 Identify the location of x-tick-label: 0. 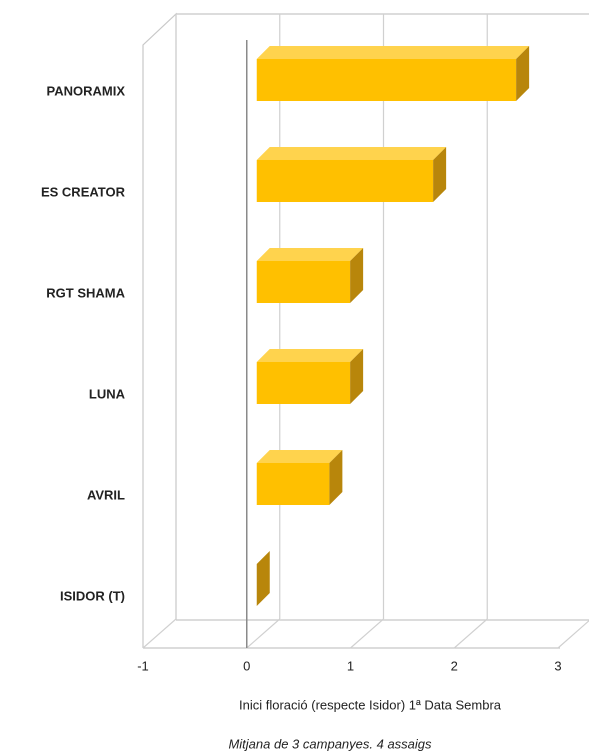
(246, 665).